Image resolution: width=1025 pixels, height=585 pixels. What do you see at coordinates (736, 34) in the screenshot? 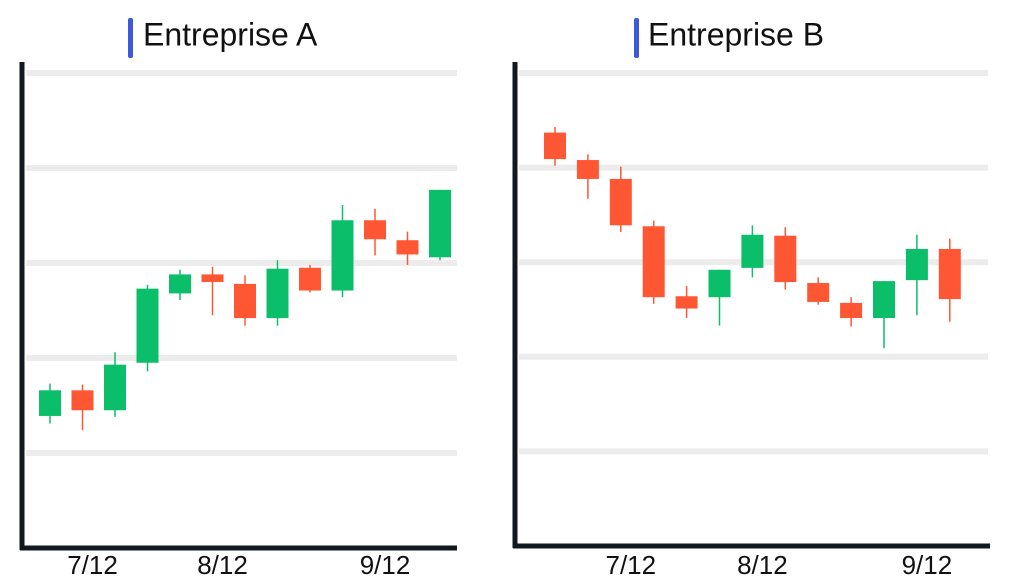
I see `chart-title: Entreprise B` at bounding box center [736, 34].